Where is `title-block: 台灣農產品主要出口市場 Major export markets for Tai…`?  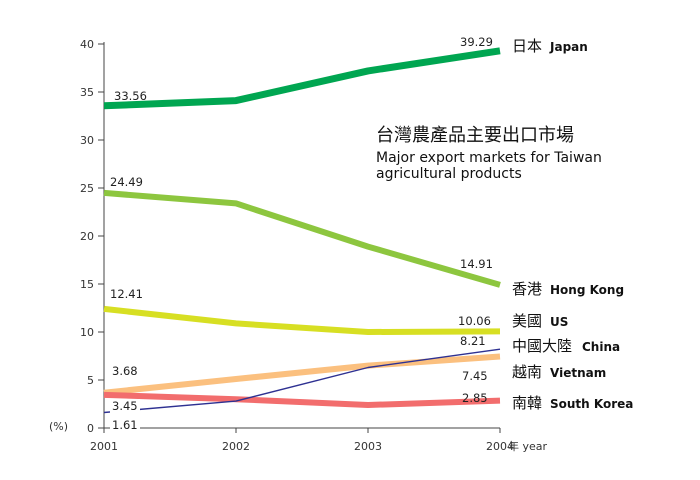
title-block: 台灣農產品主要出口市場 Major export markets for Tai… is located at coordinates (489, 153).